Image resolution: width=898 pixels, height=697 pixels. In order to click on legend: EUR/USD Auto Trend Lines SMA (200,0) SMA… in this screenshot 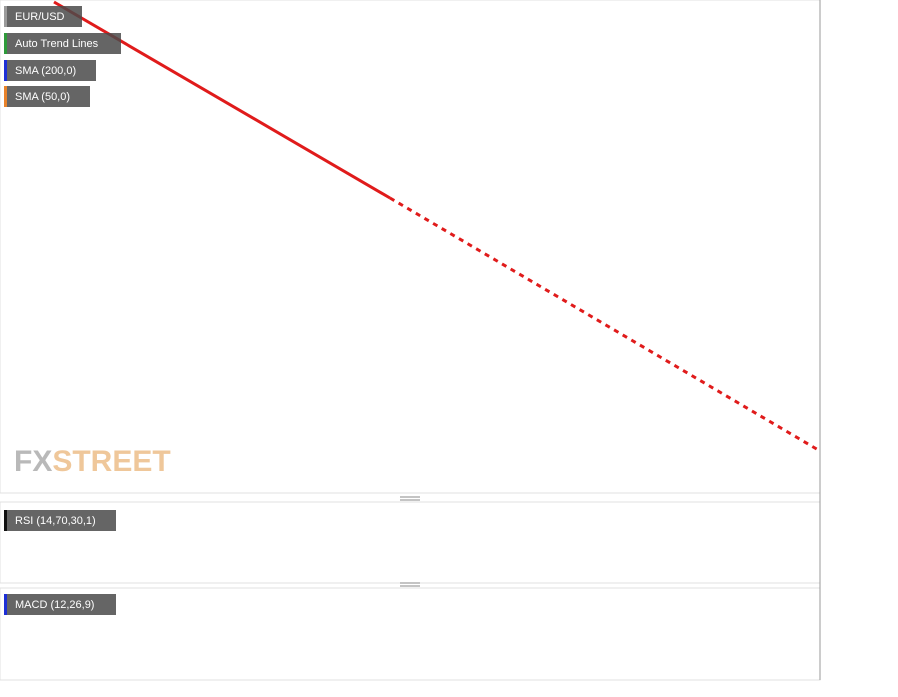, I will do `click(62, 310)`.